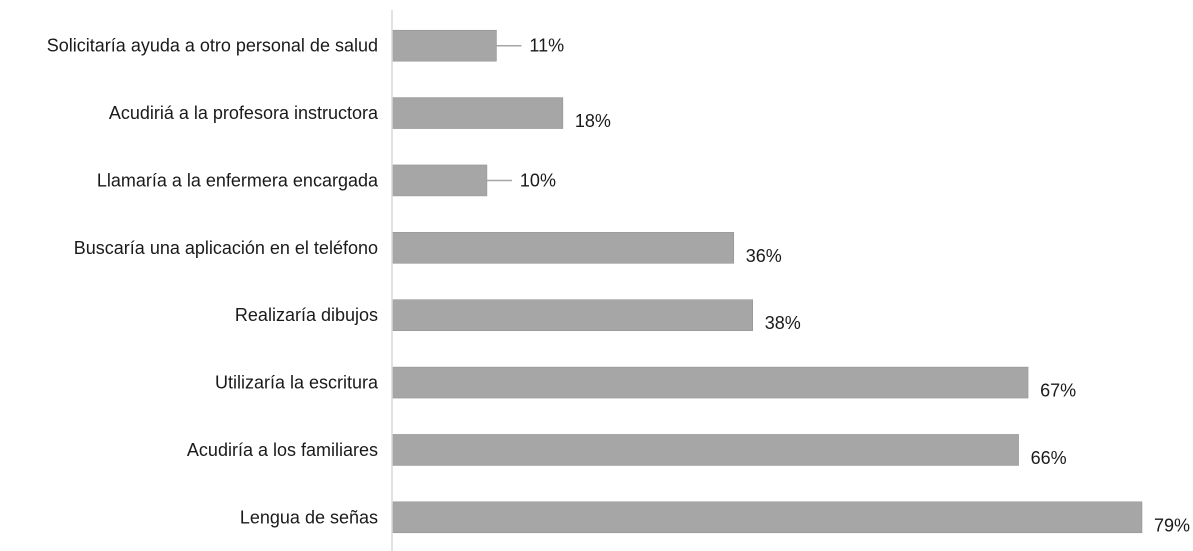  Describe the element at coordinates (783, 323) in the screenshot. I see `data-label: 38%` at that location.